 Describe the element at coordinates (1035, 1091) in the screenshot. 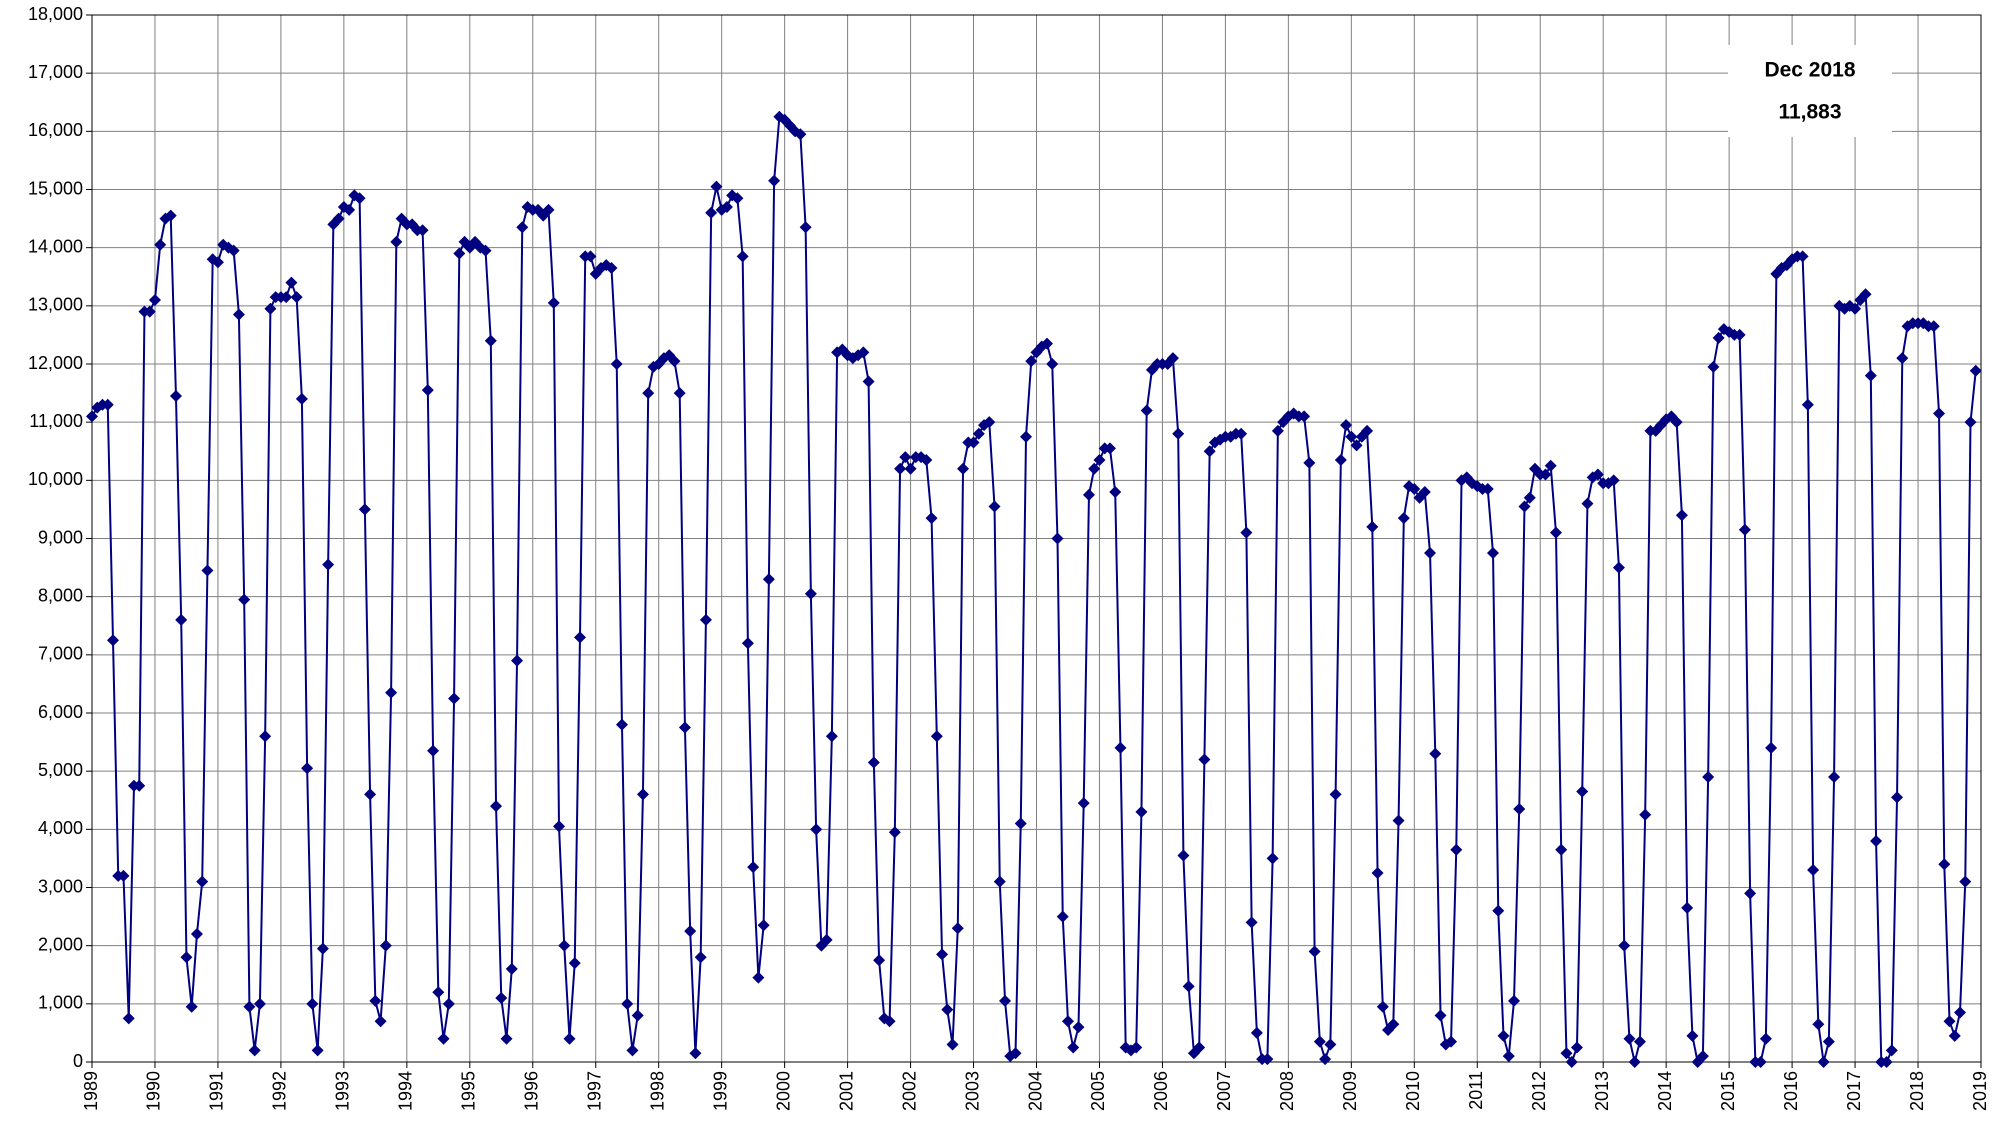

I see `x-tick-label: 2004` at that location.